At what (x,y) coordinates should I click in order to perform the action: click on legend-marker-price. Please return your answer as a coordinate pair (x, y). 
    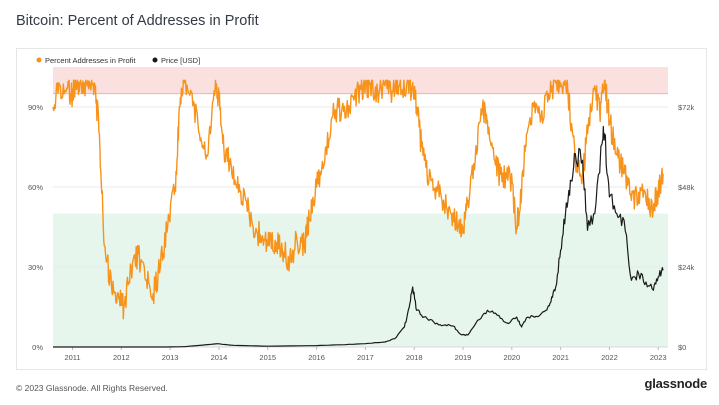
    Looking at the image, I should click on (155, 60).